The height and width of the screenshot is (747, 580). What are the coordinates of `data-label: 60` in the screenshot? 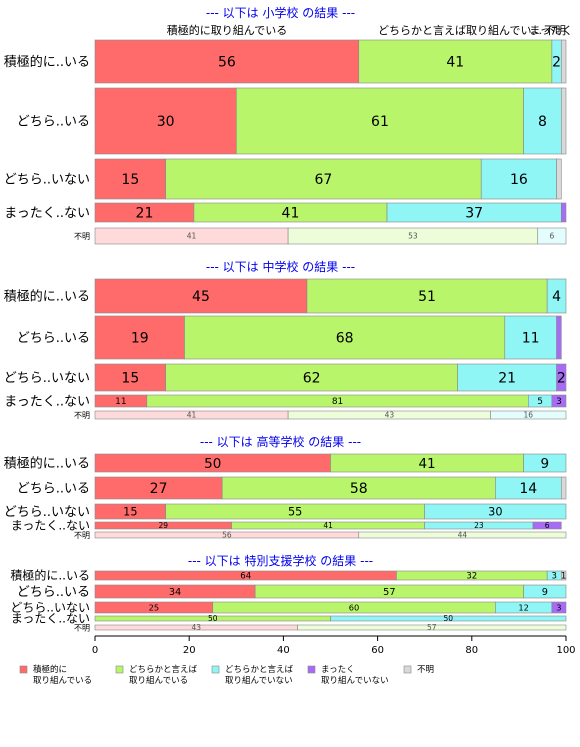 It's located at (354, 607).